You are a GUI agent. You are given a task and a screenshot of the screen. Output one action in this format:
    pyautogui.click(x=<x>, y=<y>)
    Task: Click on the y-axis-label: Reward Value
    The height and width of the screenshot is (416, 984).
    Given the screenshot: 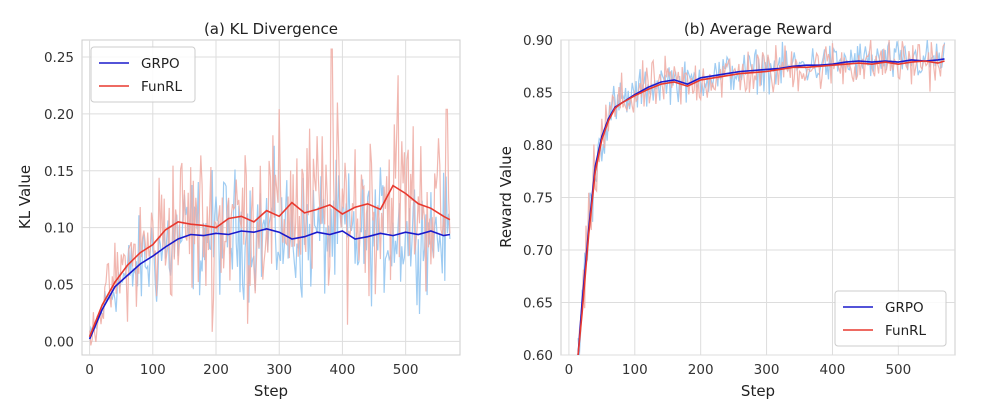 What is the action you would take?
    pyautogui.click(x=506, y=197)
    